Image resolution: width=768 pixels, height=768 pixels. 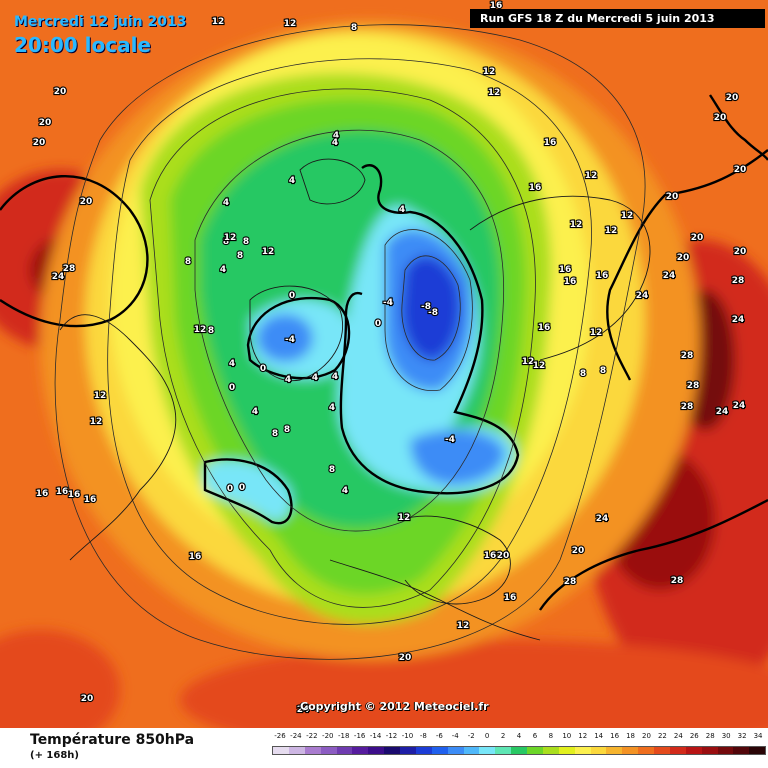 I want to click on scale-label: 12, so click(x=583, y=736).